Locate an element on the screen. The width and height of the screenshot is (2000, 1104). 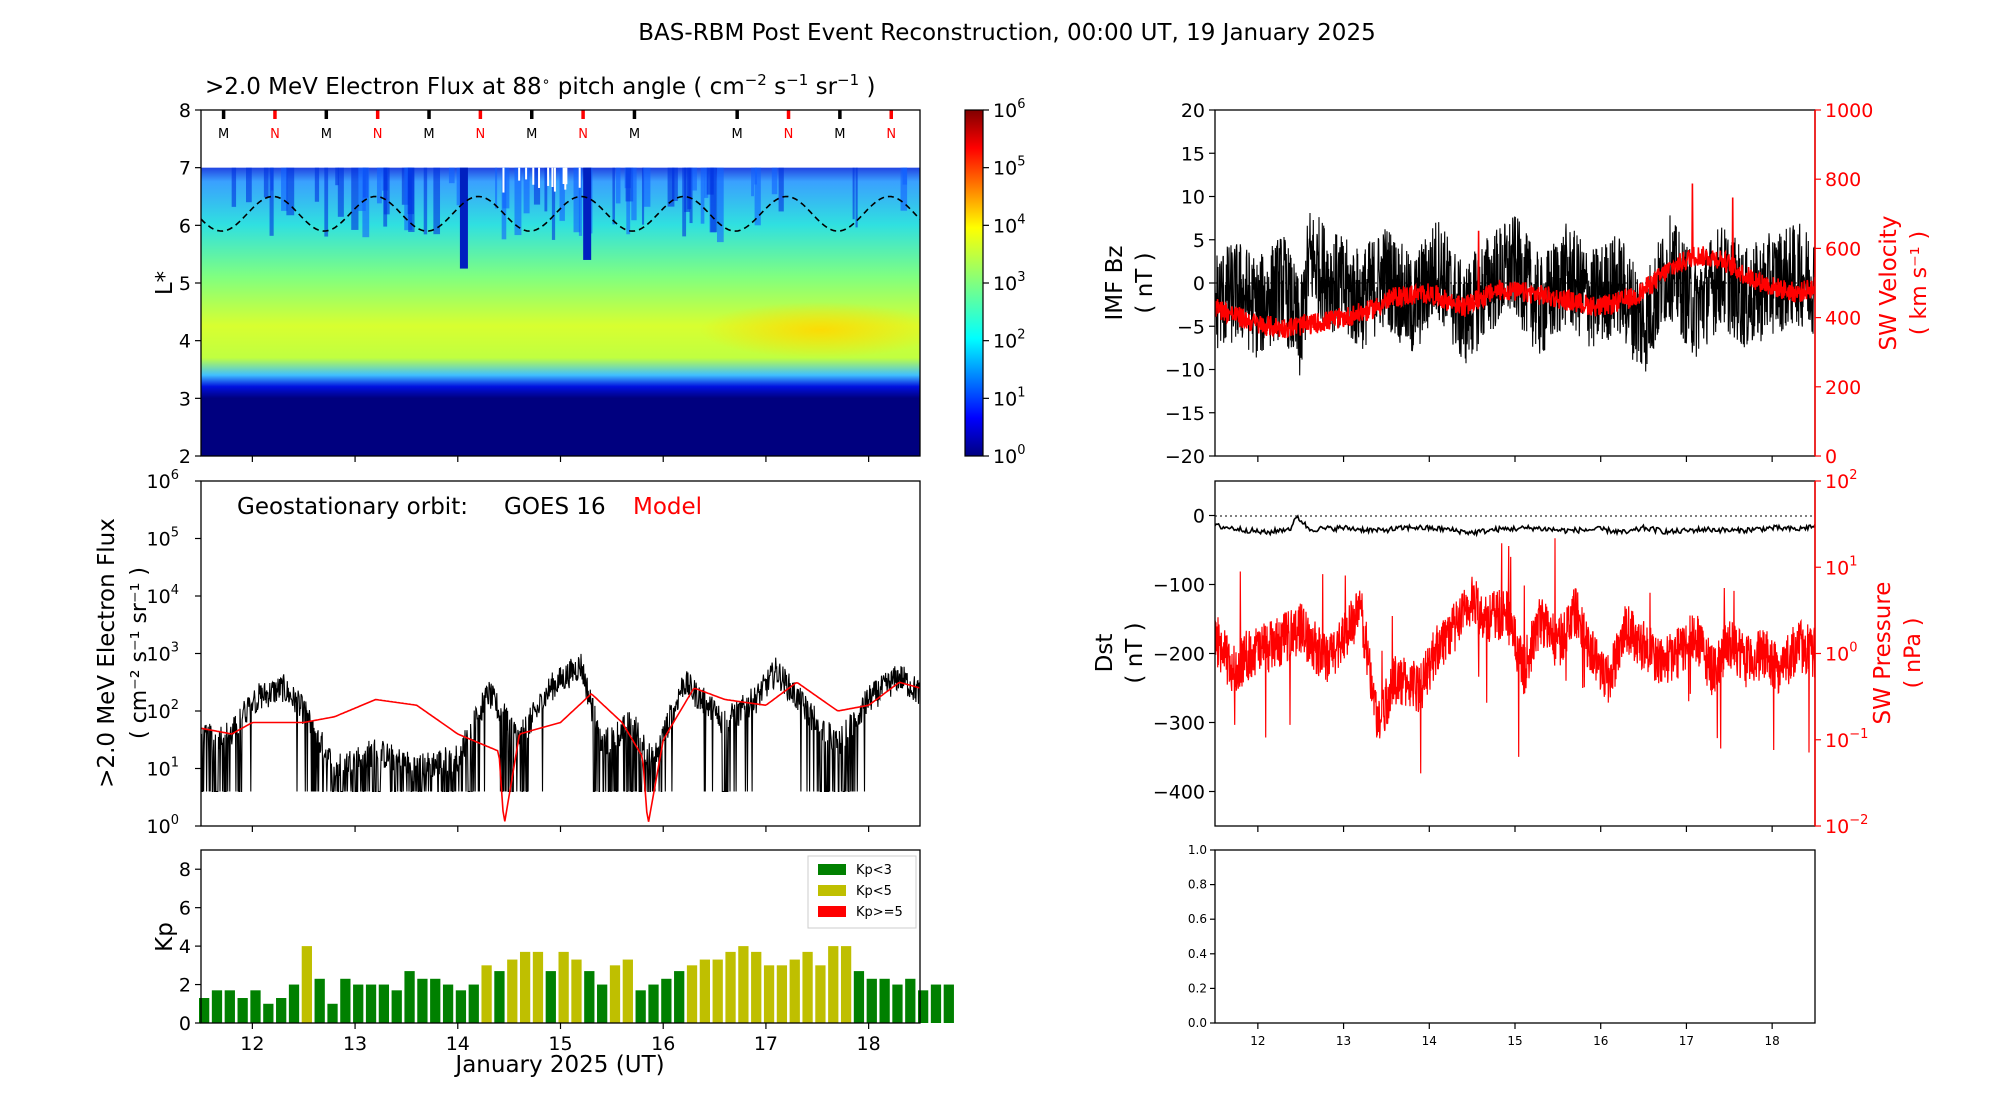
y-tick-label: 7 is located at coordinates (185, 169).